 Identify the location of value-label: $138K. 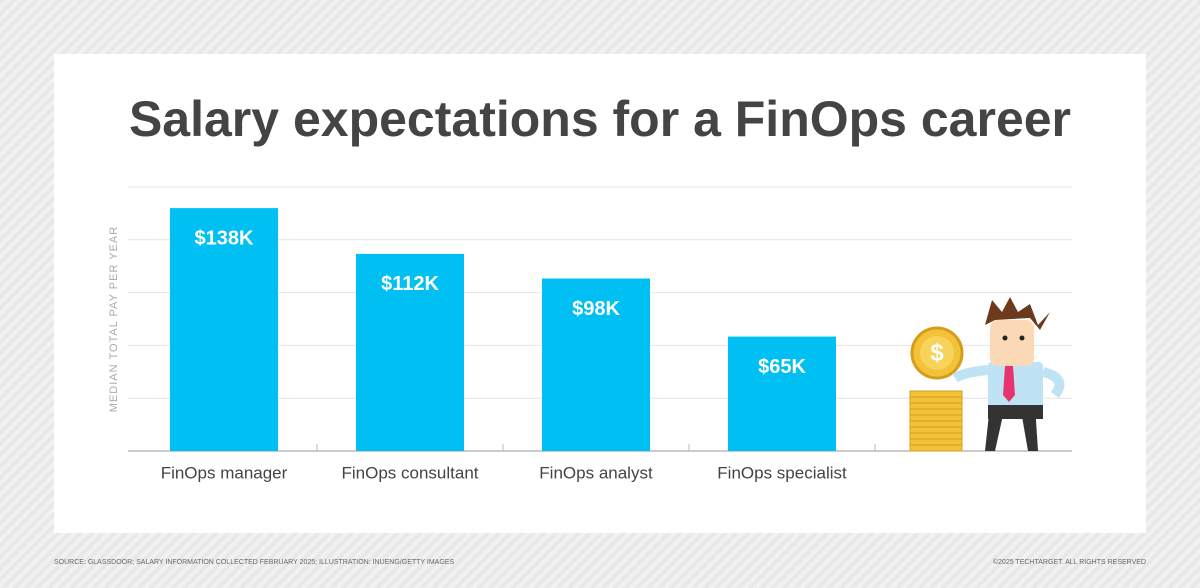
(224, 238).